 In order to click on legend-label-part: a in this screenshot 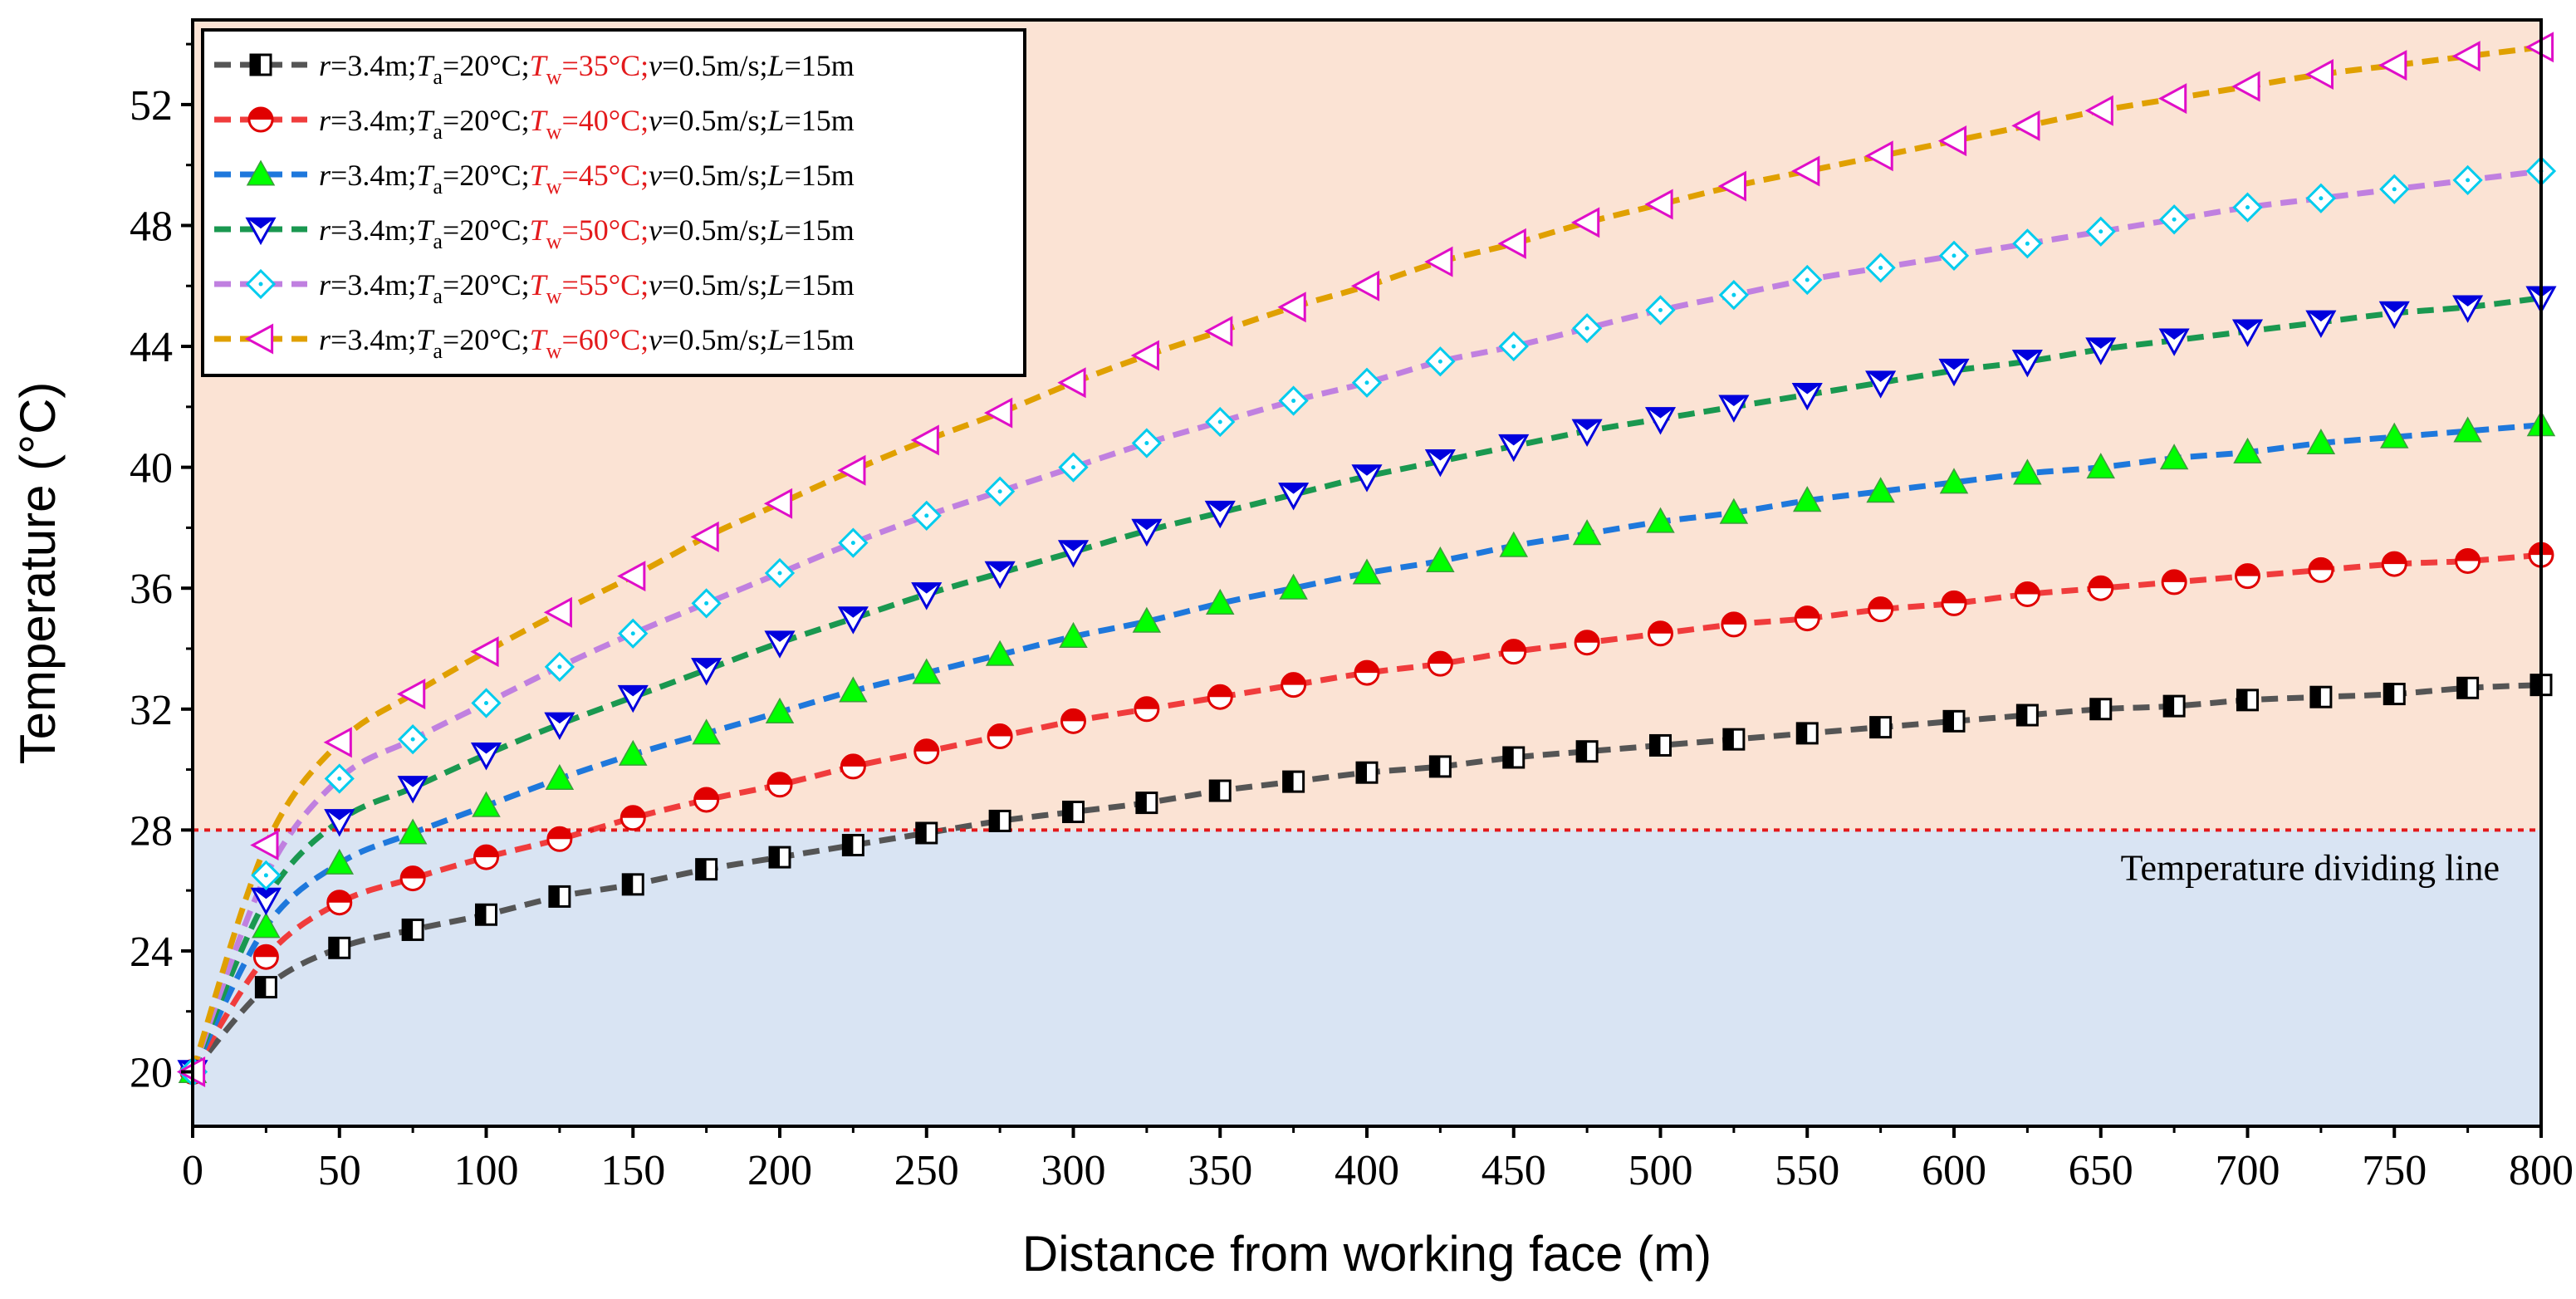, I will do `click(438, 186)`.